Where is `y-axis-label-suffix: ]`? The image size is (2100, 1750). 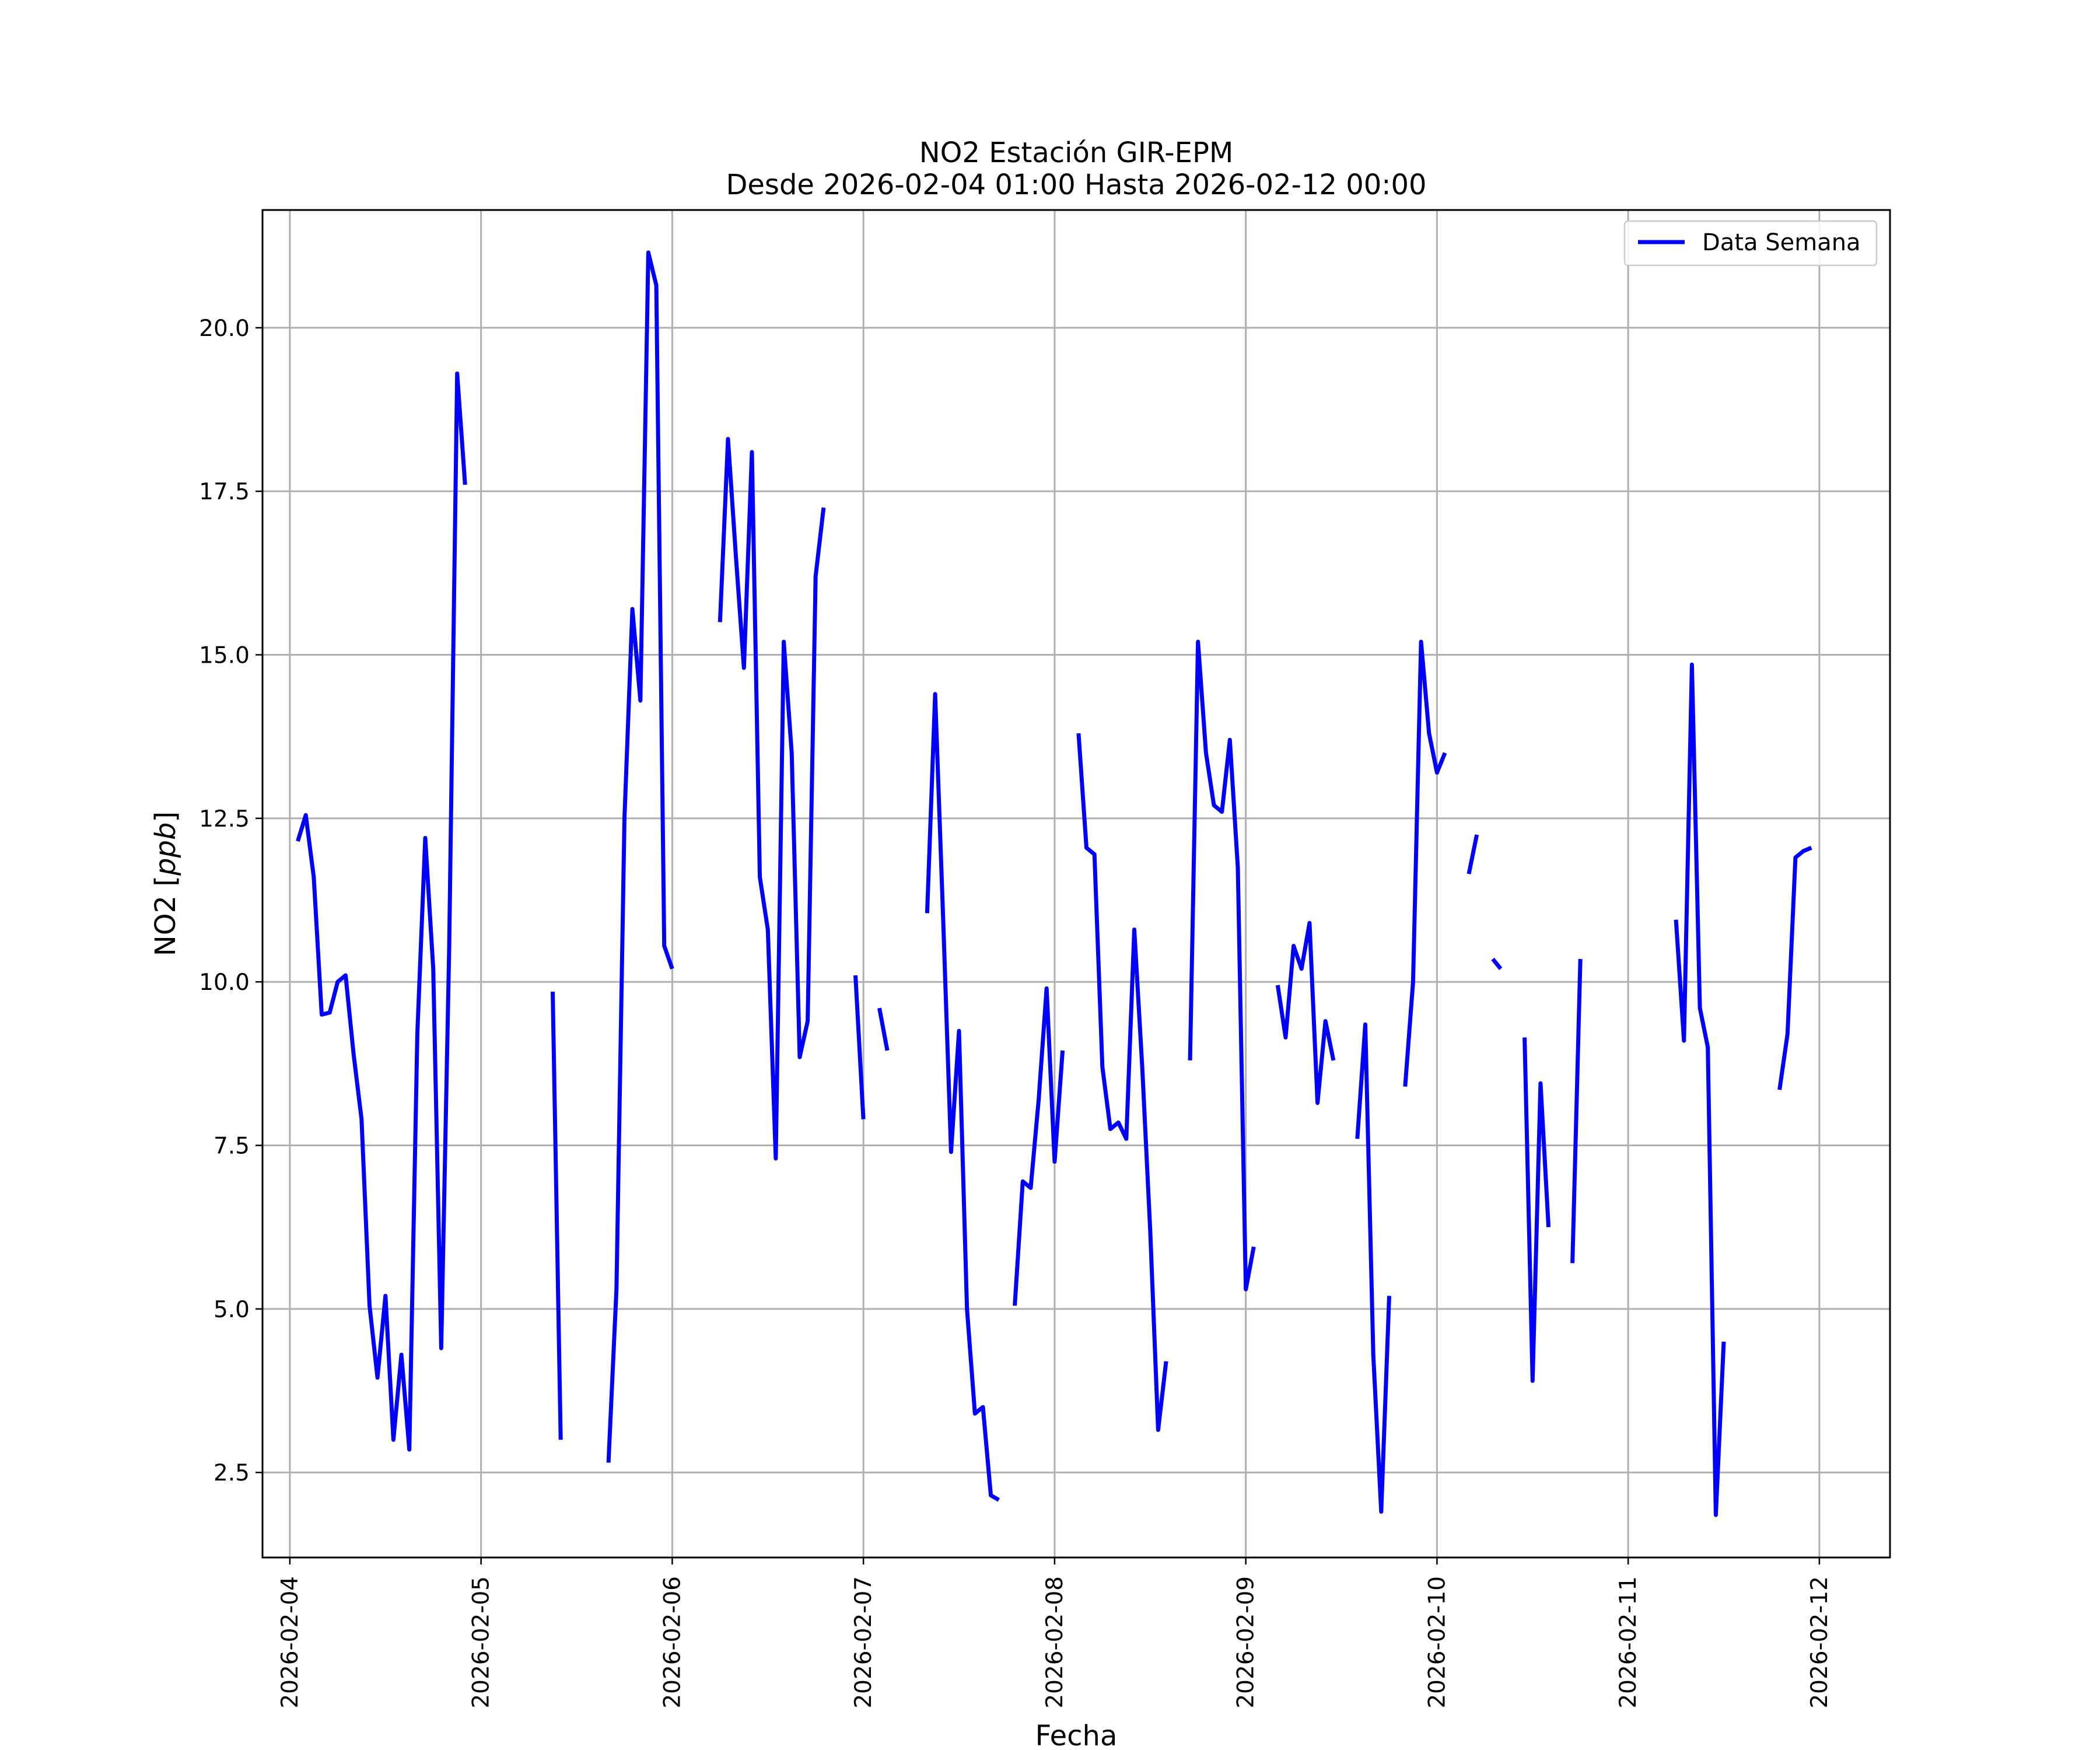 y-axis-label-suffix: ] is located at coordinates (166, 816).